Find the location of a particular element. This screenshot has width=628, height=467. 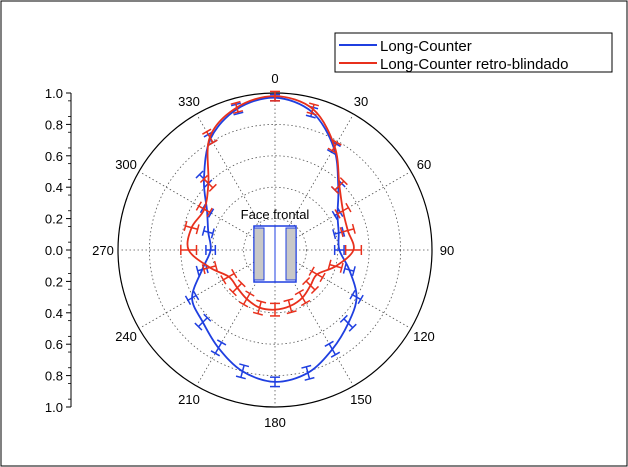

angle-tick-label: 210 is located at coordinates (189, 399).